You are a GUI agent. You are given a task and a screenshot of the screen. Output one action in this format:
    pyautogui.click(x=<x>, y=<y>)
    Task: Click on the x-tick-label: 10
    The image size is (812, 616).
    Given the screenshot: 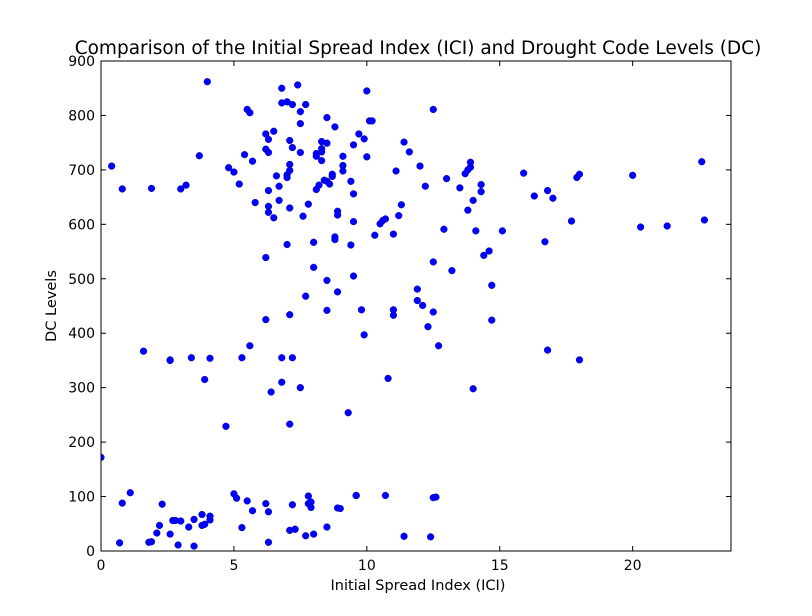 What is the action you would take?
    pyautogui.click(x=367, y=566)
    